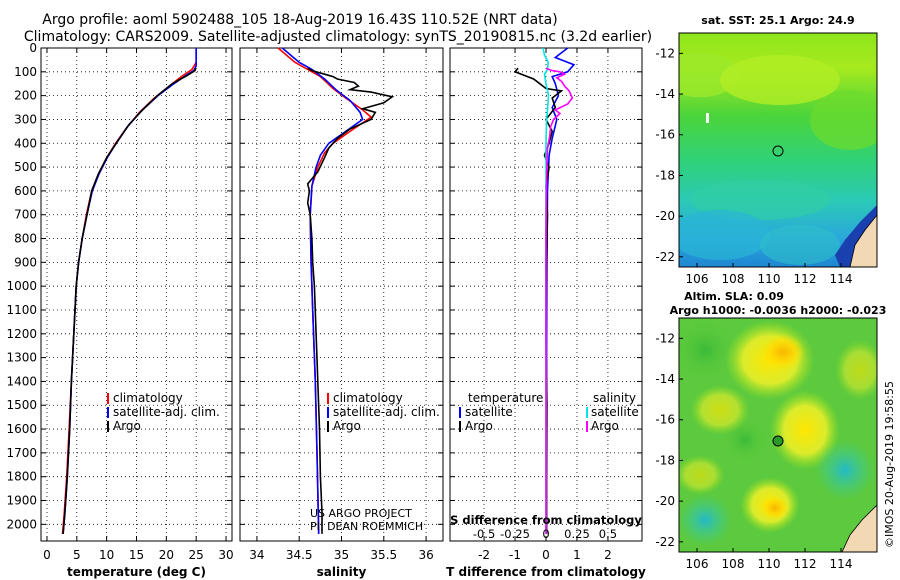 The width and height of the screenshot is (900, 580). What do you see at coordinates (515, 534) in the screenshot?
I see `s-tick-label: -0.25` at bounding box center [515, 534].